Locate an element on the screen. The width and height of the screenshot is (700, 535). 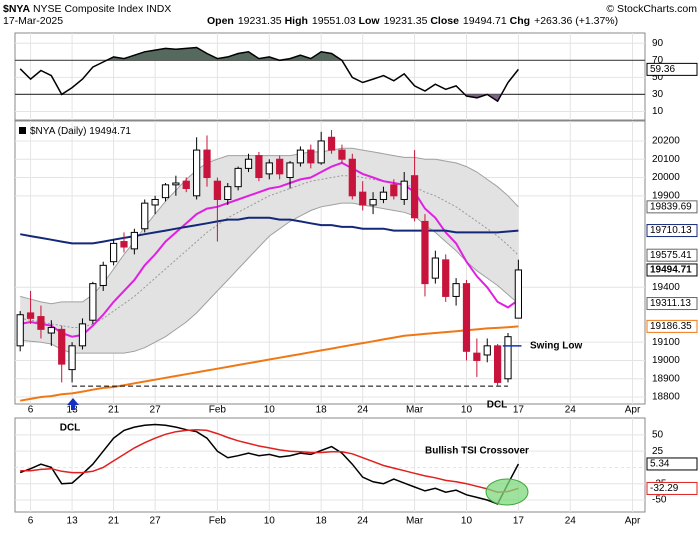
y-tick-label: 18800 is located at coordinates (666, 397).